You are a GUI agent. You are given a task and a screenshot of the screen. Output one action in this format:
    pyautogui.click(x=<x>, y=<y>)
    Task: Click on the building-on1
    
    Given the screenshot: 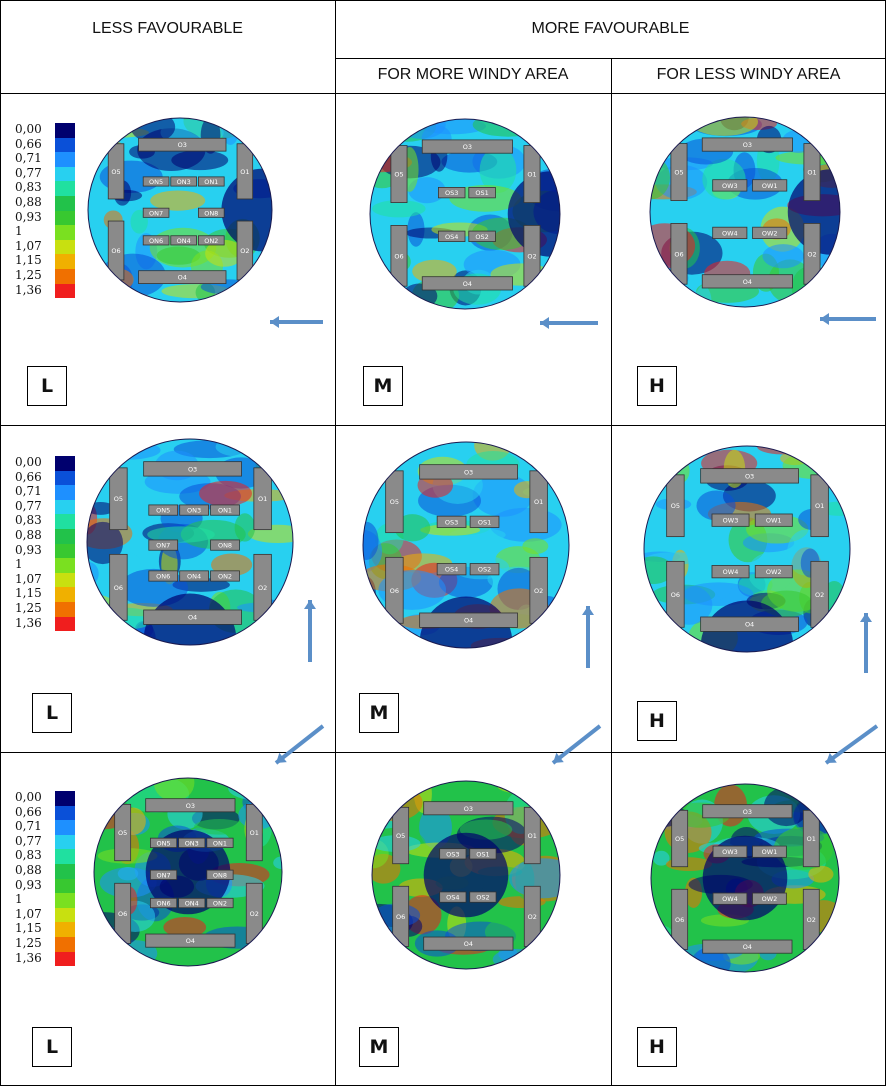 What is the action you would take?
    pyautogui.click(x=211, y=181)
    